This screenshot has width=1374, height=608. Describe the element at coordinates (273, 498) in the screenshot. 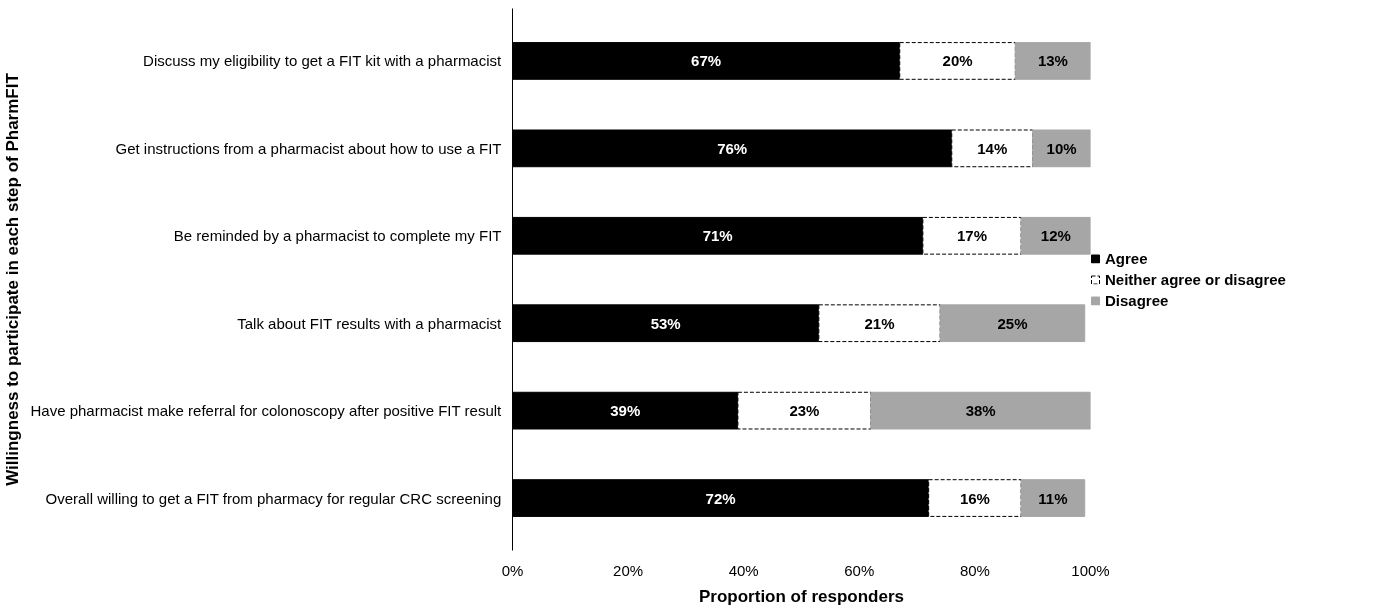

I see `y-tick-label: Overall willing to get a FIT from pharmacy for regular CRC screening` at that location.